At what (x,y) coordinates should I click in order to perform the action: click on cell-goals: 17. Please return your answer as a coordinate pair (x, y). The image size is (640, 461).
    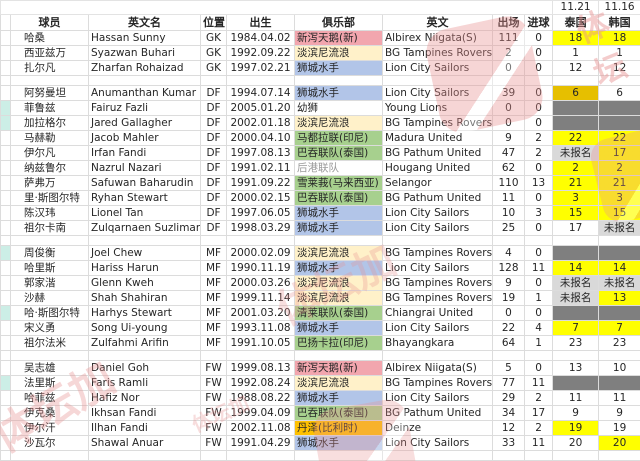
    Looking at the image, I should click on (538, 413).